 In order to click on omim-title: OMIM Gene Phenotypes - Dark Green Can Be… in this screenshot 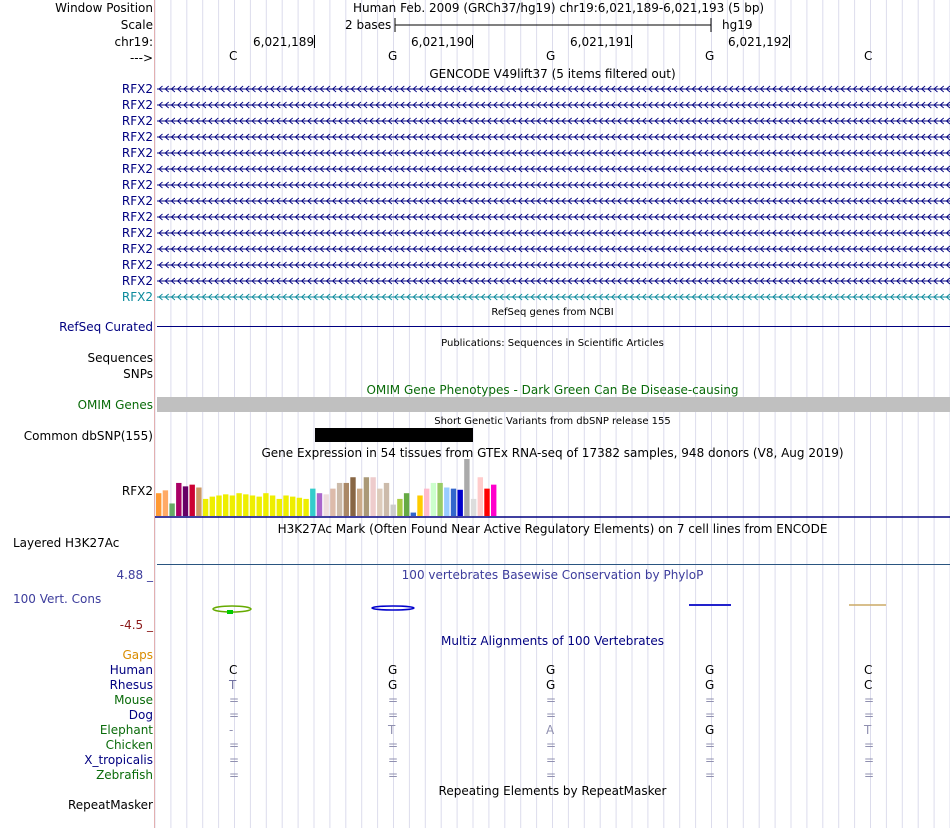, I will do `click(552, 390)`.